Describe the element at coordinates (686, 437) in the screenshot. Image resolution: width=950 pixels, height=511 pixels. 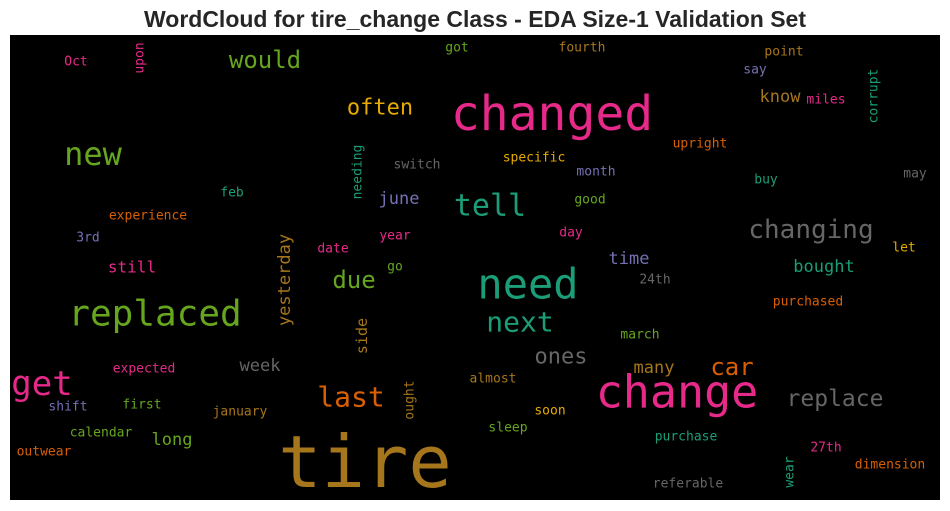
I see `word: purchase` at that location.